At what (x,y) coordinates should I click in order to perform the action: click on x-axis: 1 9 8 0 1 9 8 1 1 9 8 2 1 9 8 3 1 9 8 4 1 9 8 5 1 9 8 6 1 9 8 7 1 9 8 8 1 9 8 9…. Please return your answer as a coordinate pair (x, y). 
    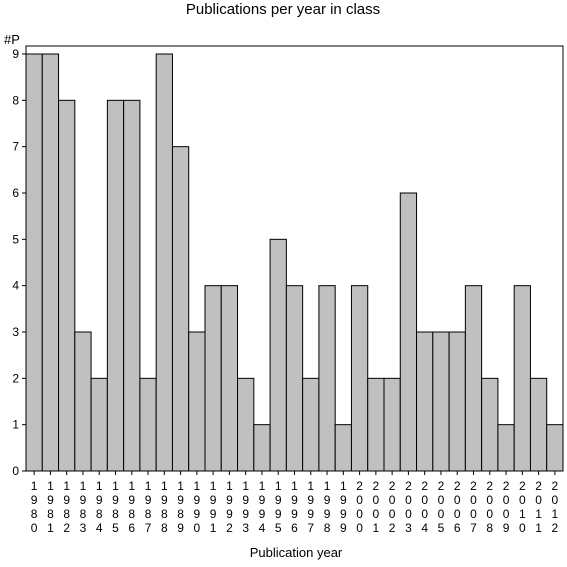
    Looking at the image, I should click on (295, 503).